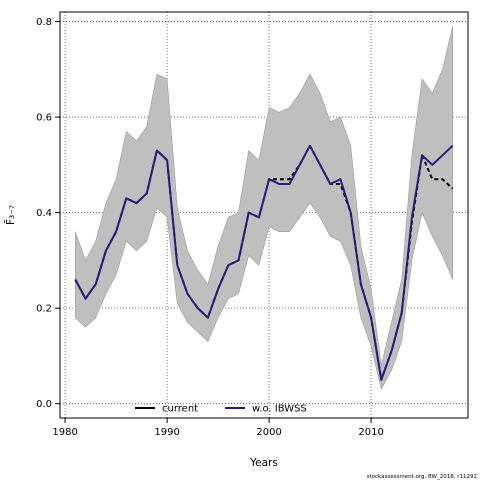 This screenshot has height=480, width=480. What do you see at coordinates (218, 428) in the screenshot?
I see `x-axis: 1980 1990 2000 2010` at bounding box center [218, 428].